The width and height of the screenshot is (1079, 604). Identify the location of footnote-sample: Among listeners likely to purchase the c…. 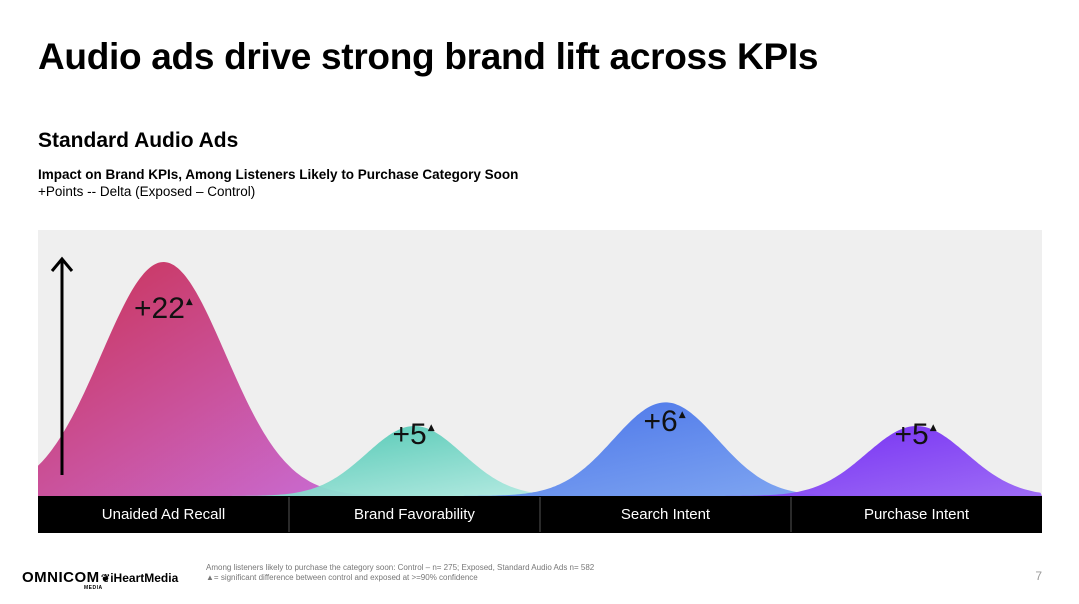
(400, 567).